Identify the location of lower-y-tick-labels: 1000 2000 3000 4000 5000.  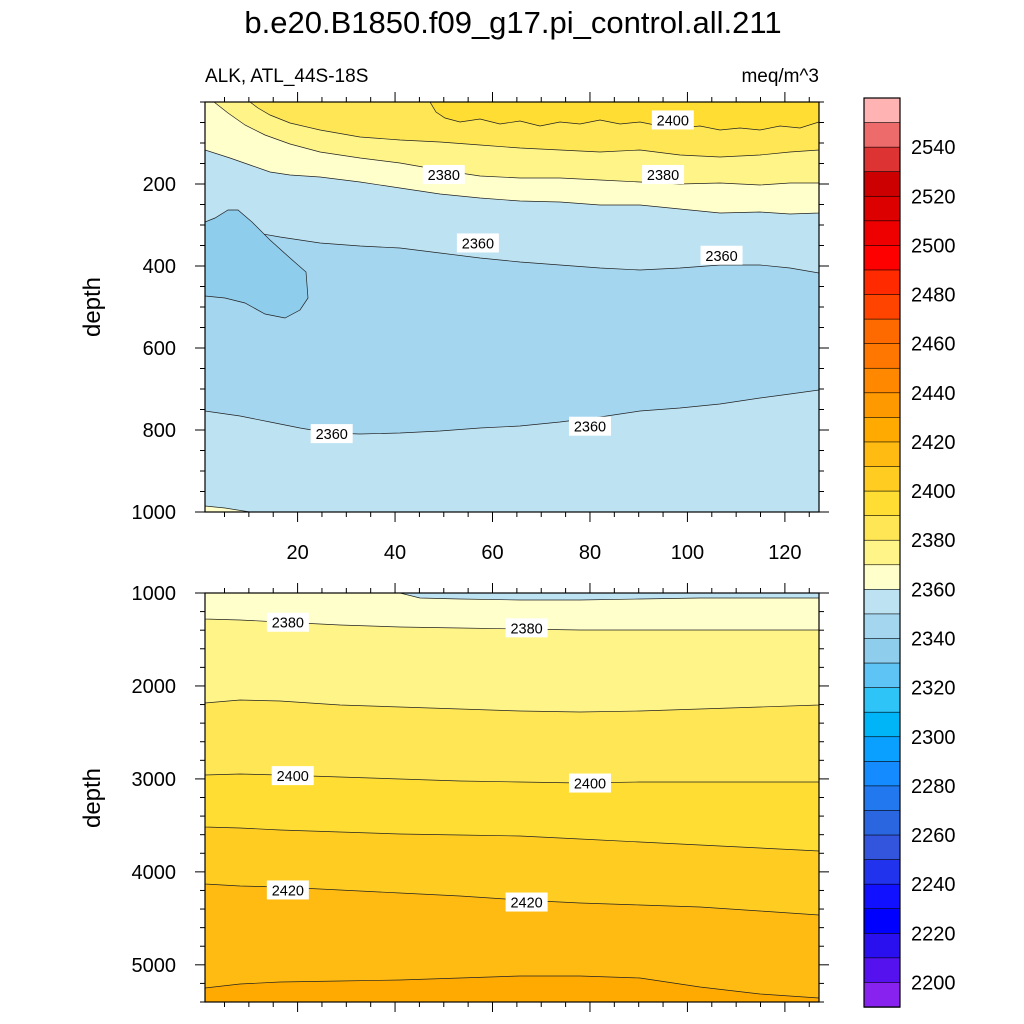
(154, 780).